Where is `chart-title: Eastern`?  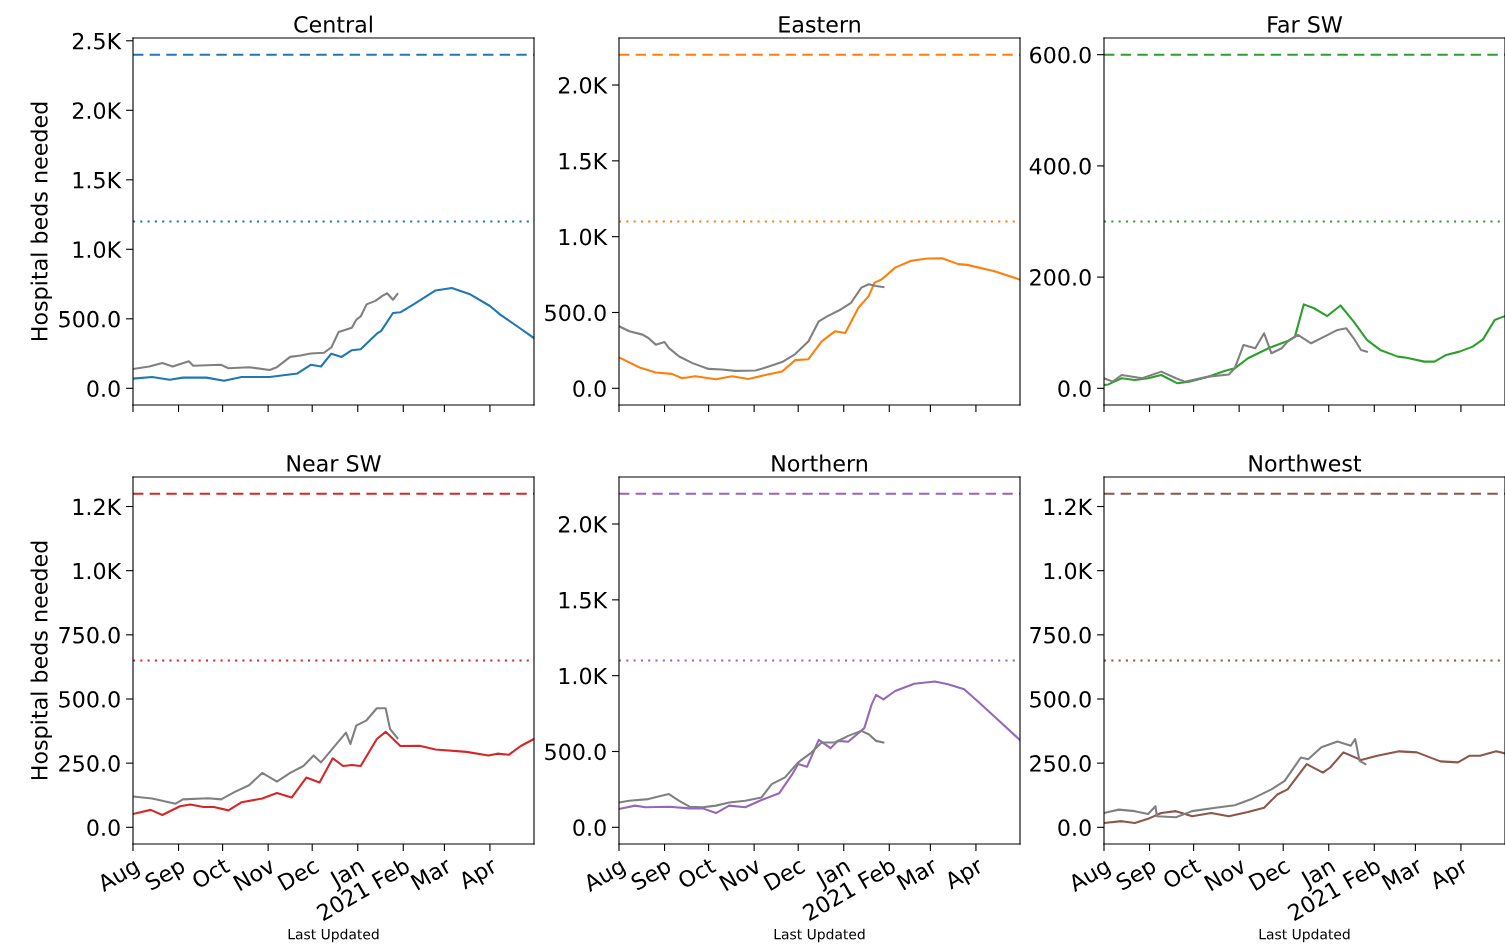 chart-title: Eastern is located at coordinates (819, 24).